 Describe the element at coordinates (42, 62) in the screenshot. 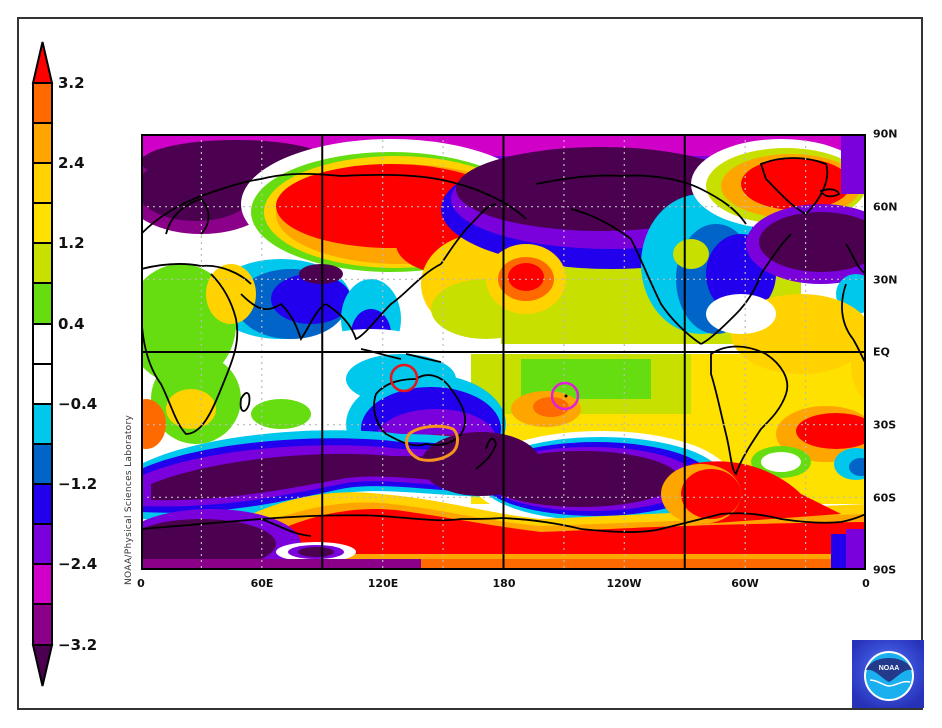

I see `colorbar-extend-top` at that location.